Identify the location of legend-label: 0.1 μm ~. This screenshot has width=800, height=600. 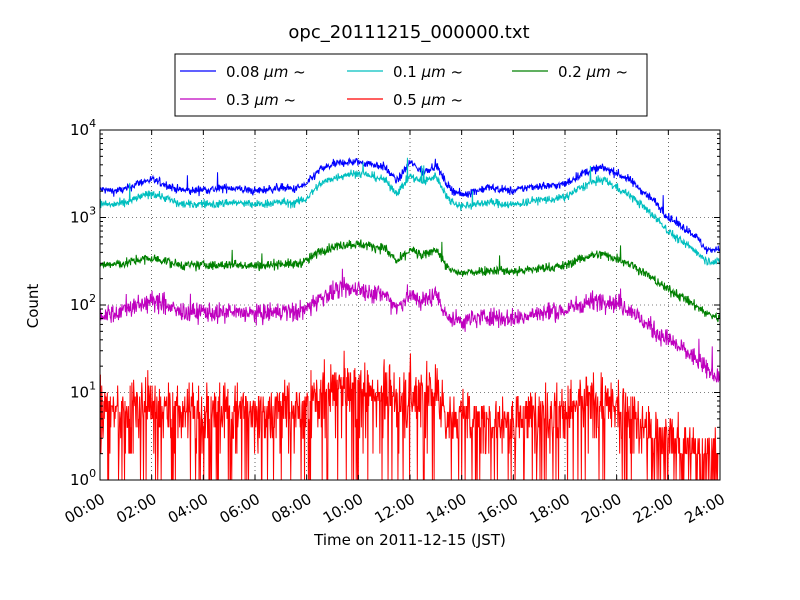
(428, 72).